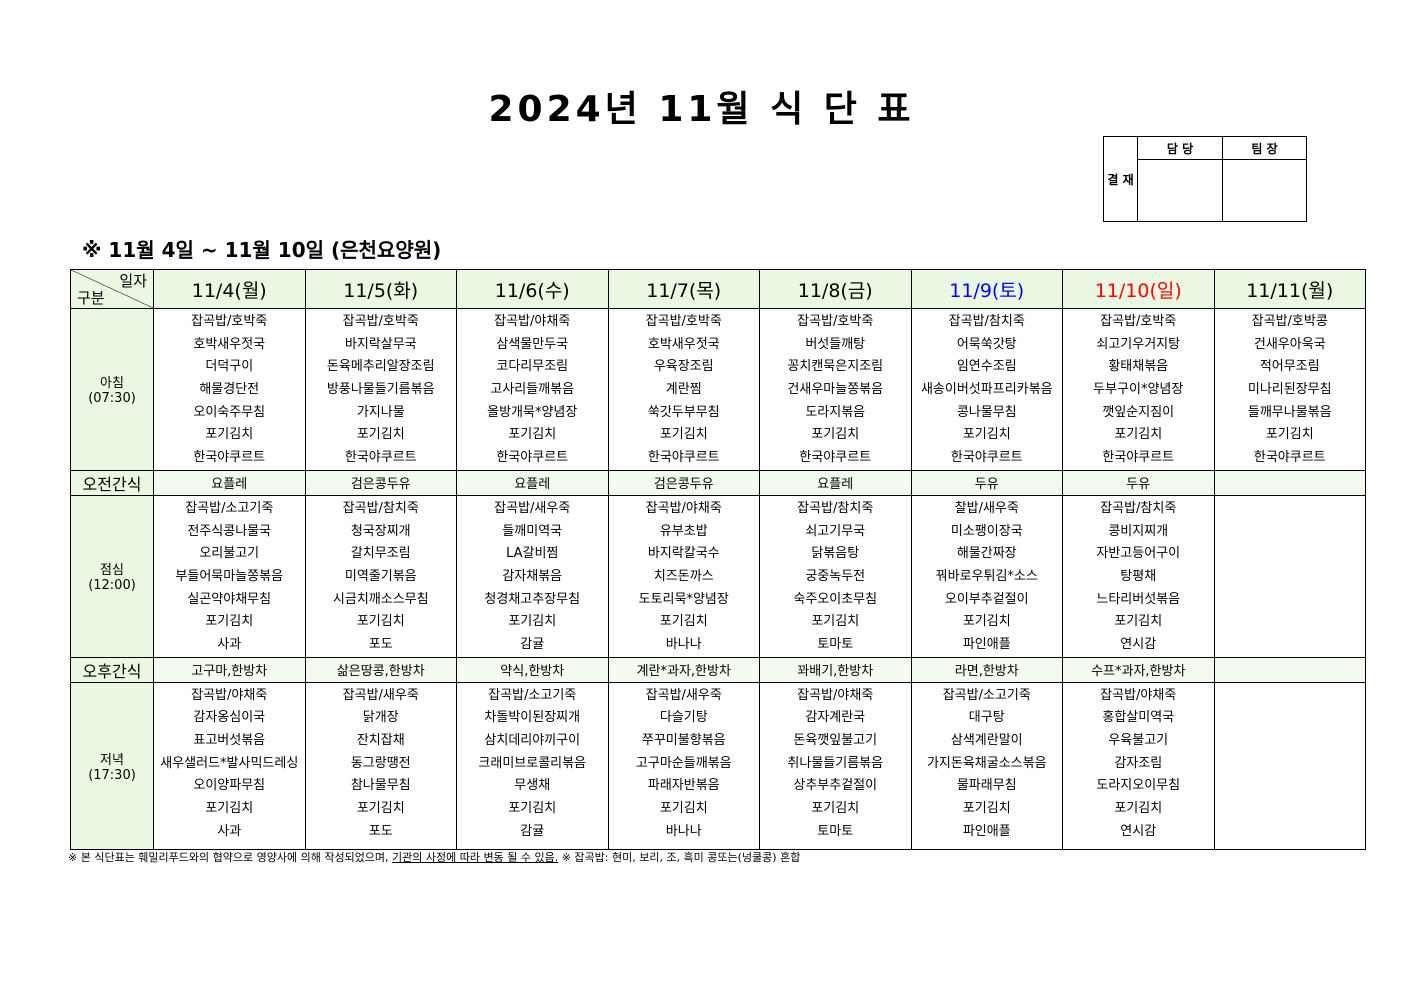 The height and width of the screenshot is (992, 1403). Describe the element at coordinates (1138, 289) in the screenshot. I see `day-header: 11/10(일)` at that location.